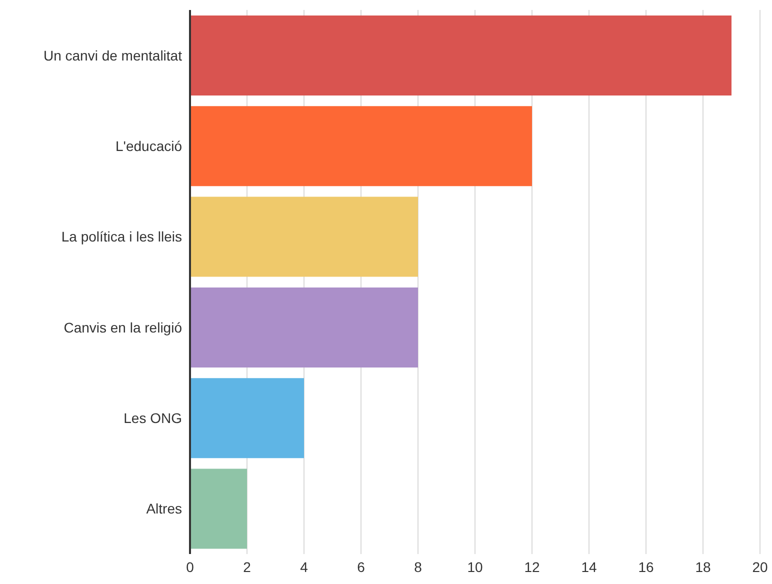 The height and width of the screenshot is (584, 772). What do you see at coordinates (418, 566) in the screenshot?
I see `x-tick-label: 8` at bounding box center [418, 566].